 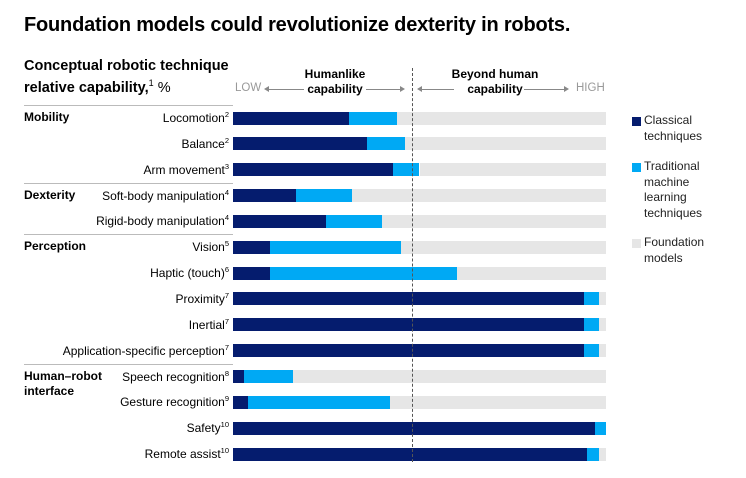 I want to click on legend-label: Classical techniques, so click(x=673, y=128).